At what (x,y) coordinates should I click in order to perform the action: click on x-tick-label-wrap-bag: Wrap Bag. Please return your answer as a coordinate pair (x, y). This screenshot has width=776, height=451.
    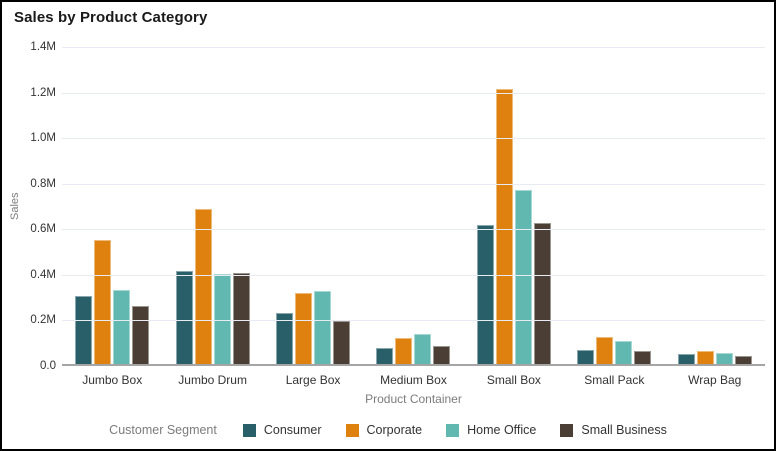
    Looking at the image, I should click on (715, 380).